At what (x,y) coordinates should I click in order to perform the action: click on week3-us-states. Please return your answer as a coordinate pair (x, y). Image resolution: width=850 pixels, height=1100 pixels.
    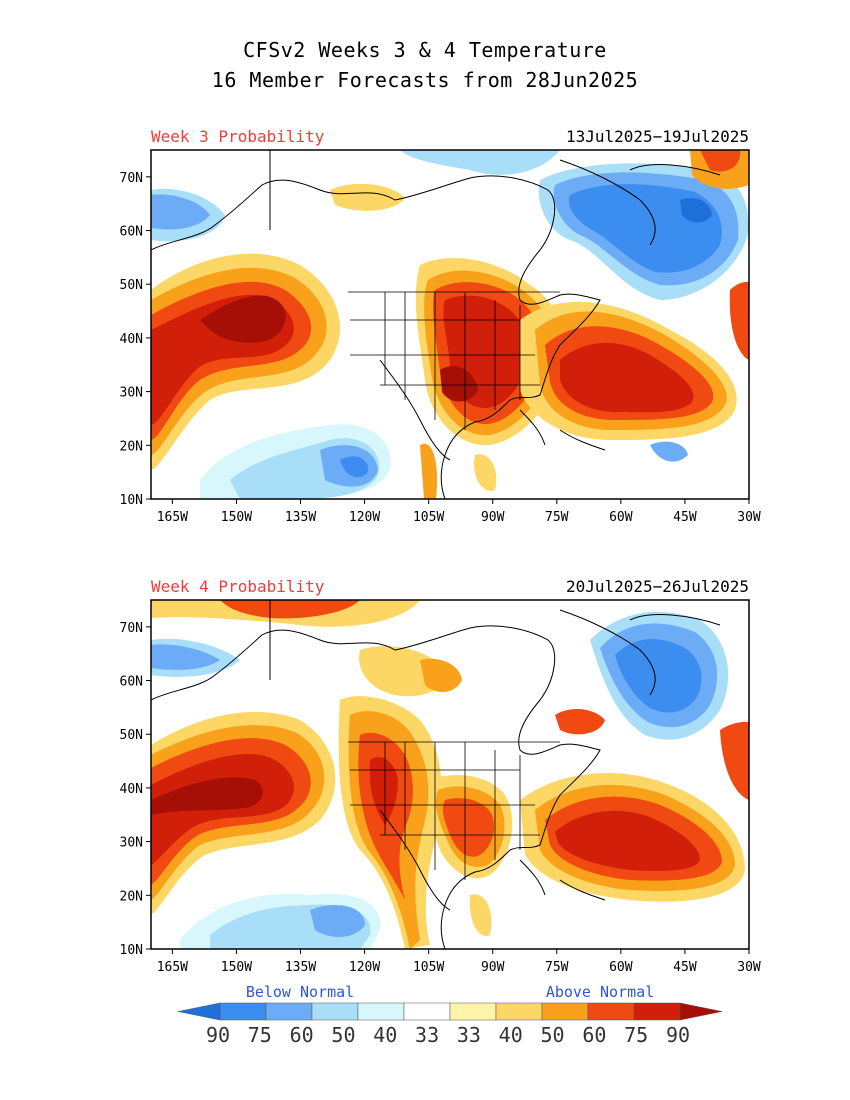
    Looking at the image, I should click on (454, 360).